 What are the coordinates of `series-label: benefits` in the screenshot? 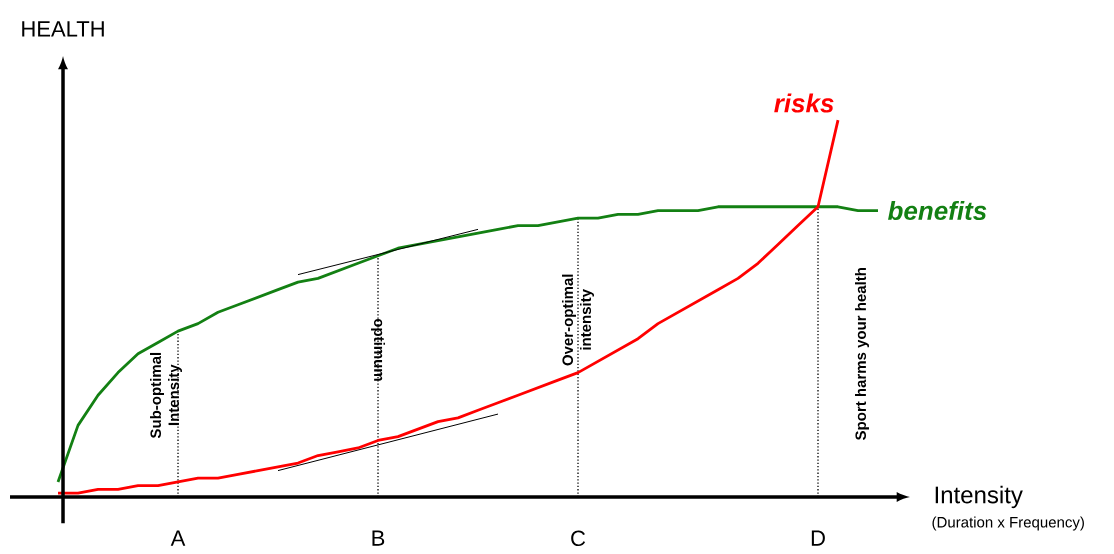 It's located at (937, 210).